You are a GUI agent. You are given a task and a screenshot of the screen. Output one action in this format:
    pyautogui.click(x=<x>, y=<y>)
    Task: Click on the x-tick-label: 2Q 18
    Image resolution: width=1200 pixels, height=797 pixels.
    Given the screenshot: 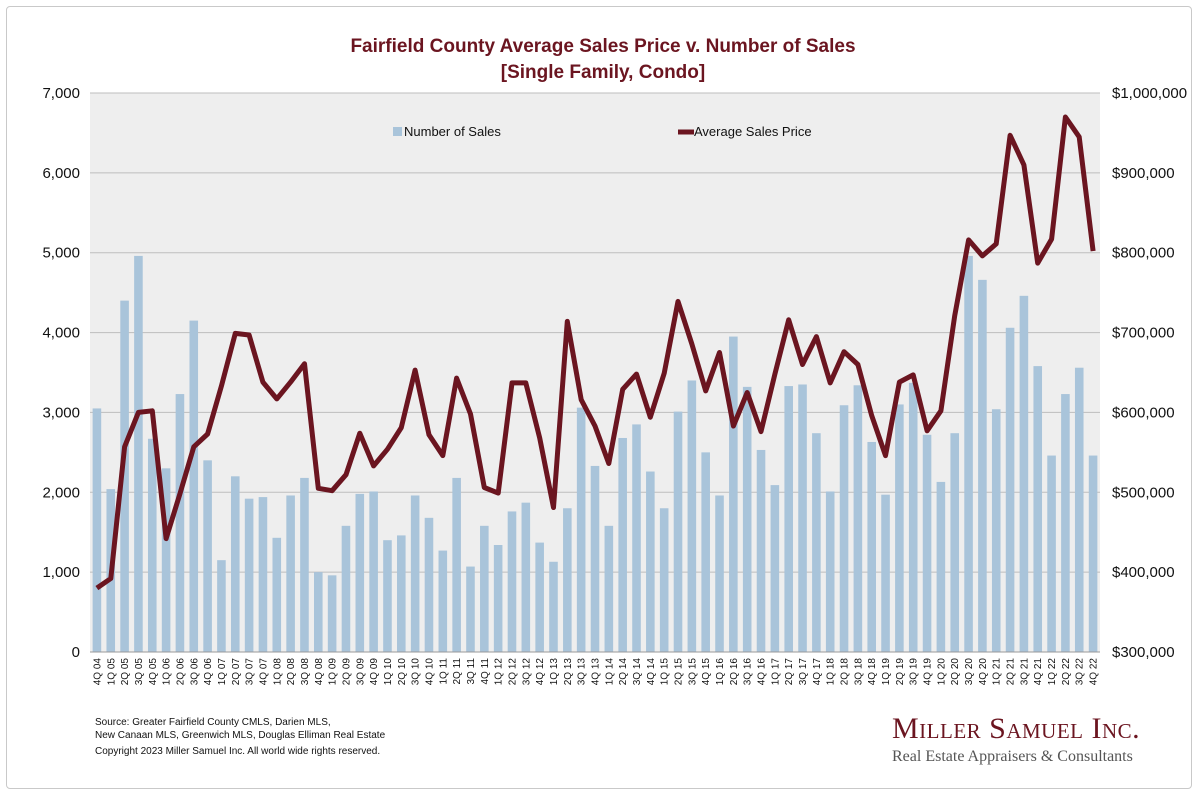 What is the action you would take?
    pyautogui.click(x=845, y=672)
    